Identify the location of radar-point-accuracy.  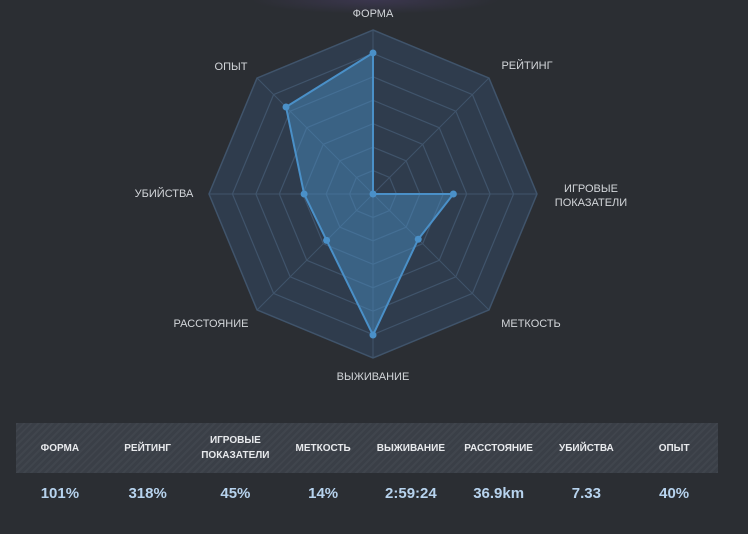
(418, 239).